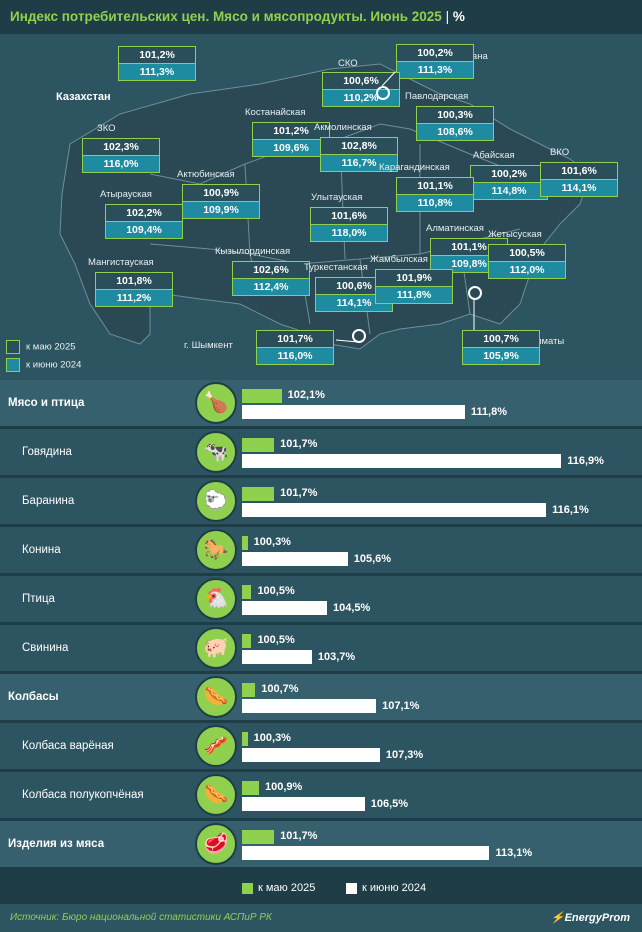 The image size is (642, 932). What do you see at coordinates (48, 501) in the screenshot?
I see `category-label: Баранина` at bounding box center [48, 501].